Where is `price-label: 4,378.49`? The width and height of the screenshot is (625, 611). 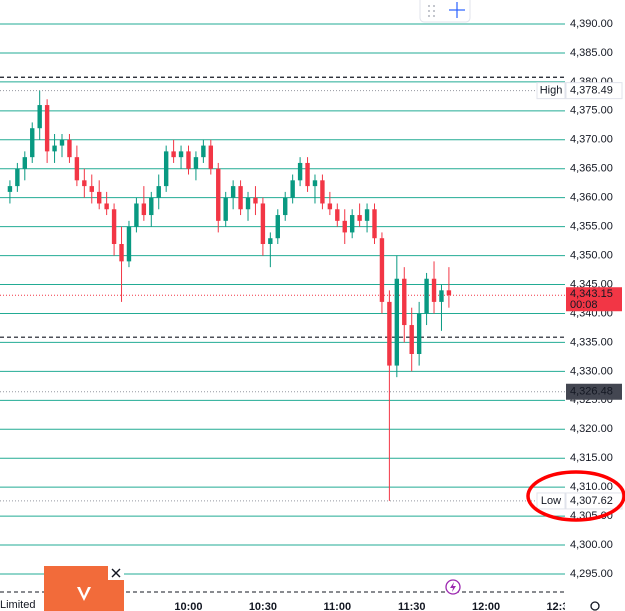
price-label: 4,378.49 is located at coordinates (591, 91).